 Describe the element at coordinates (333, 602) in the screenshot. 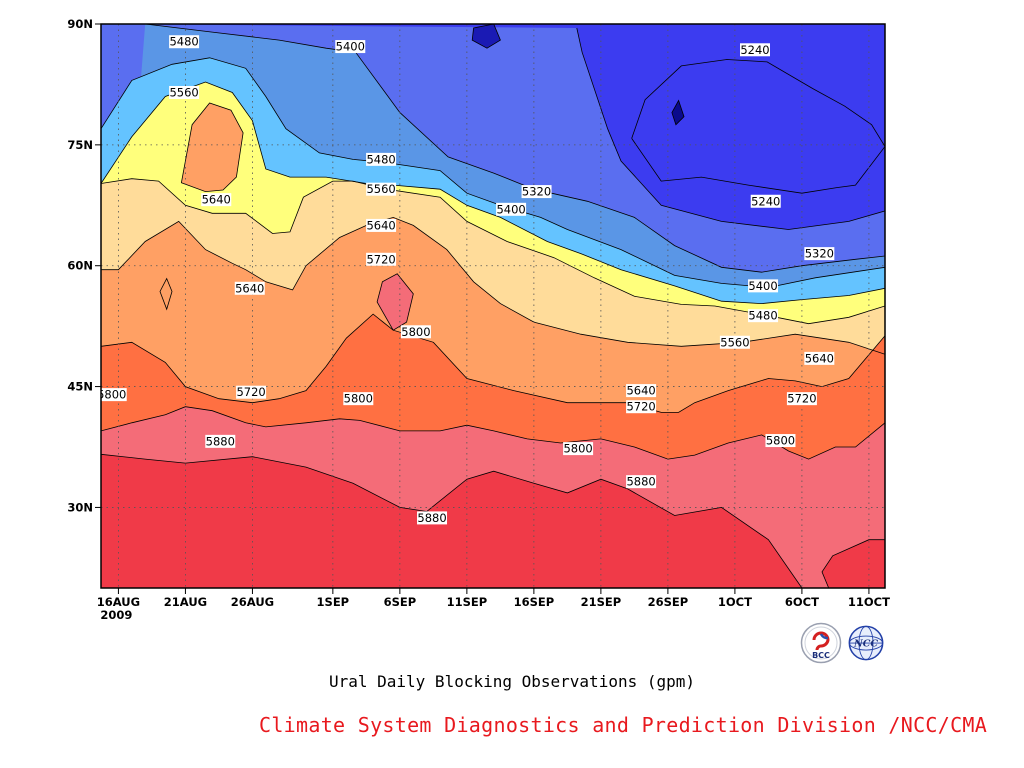

I see `x-tick-label: 1SEP` at that location.